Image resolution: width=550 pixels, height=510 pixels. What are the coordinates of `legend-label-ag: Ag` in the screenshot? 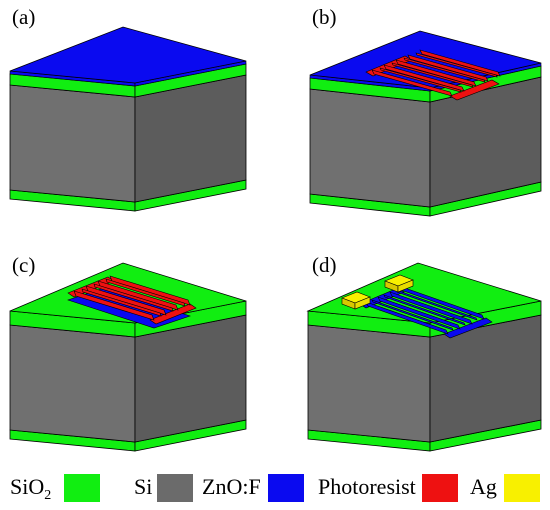 It's located at (483, 486).